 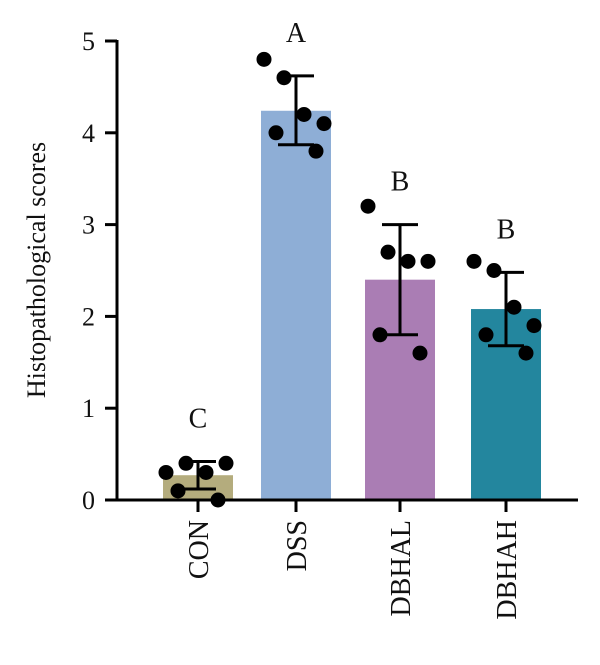 What do you see at coordinates (88, 316) in the screenshot?
I see `y-tick-label: 2` at bounding box center [88, 316].